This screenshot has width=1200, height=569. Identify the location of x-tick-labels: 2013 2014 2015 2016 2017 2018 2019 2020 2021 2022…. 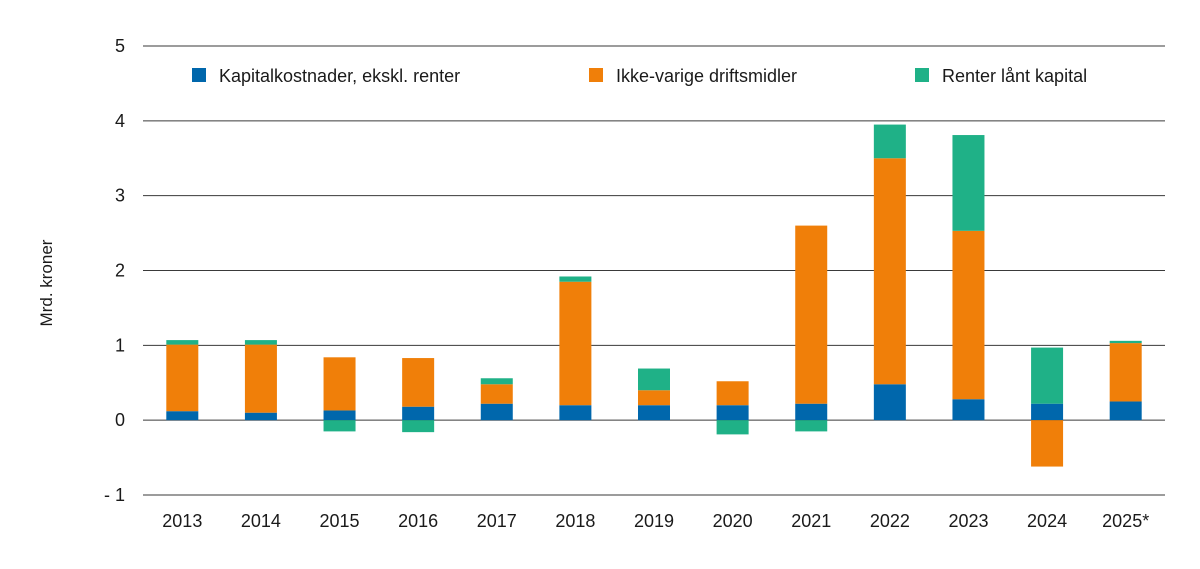
(655, 521).